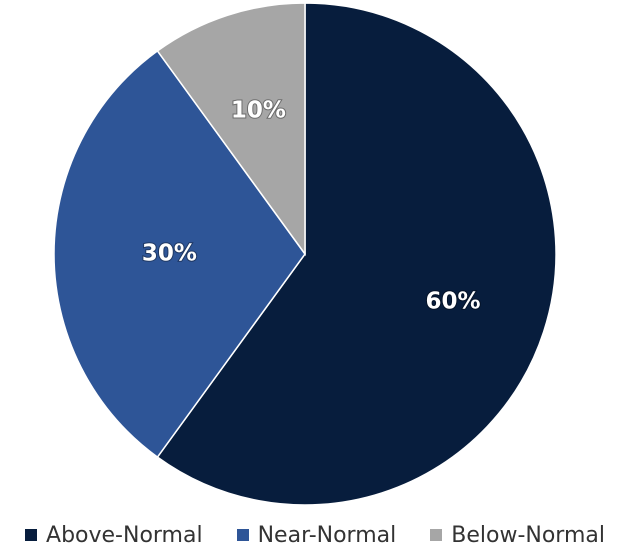 This screenshot has height=550, width=630. I want to click on legend-swatch-above-normal, so click(31, 535).